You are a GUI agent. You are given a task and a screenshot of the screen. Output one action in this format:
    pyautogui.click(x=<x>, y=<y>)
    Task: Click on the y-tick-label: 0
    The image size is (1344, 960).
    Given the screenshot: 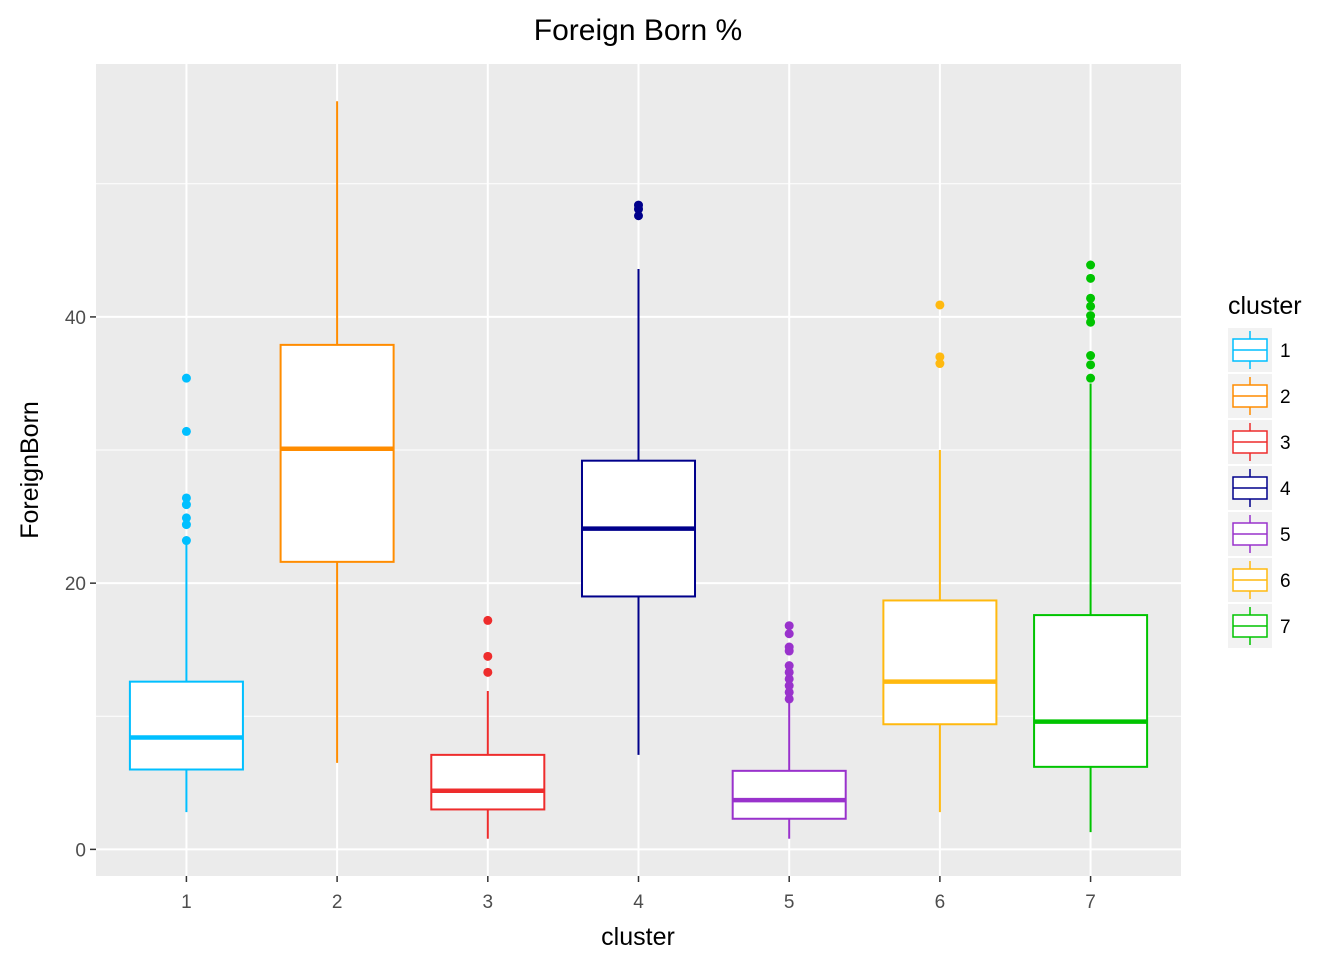 What is the action you would take?
    pyautogui.click(x=80, y=850)
    